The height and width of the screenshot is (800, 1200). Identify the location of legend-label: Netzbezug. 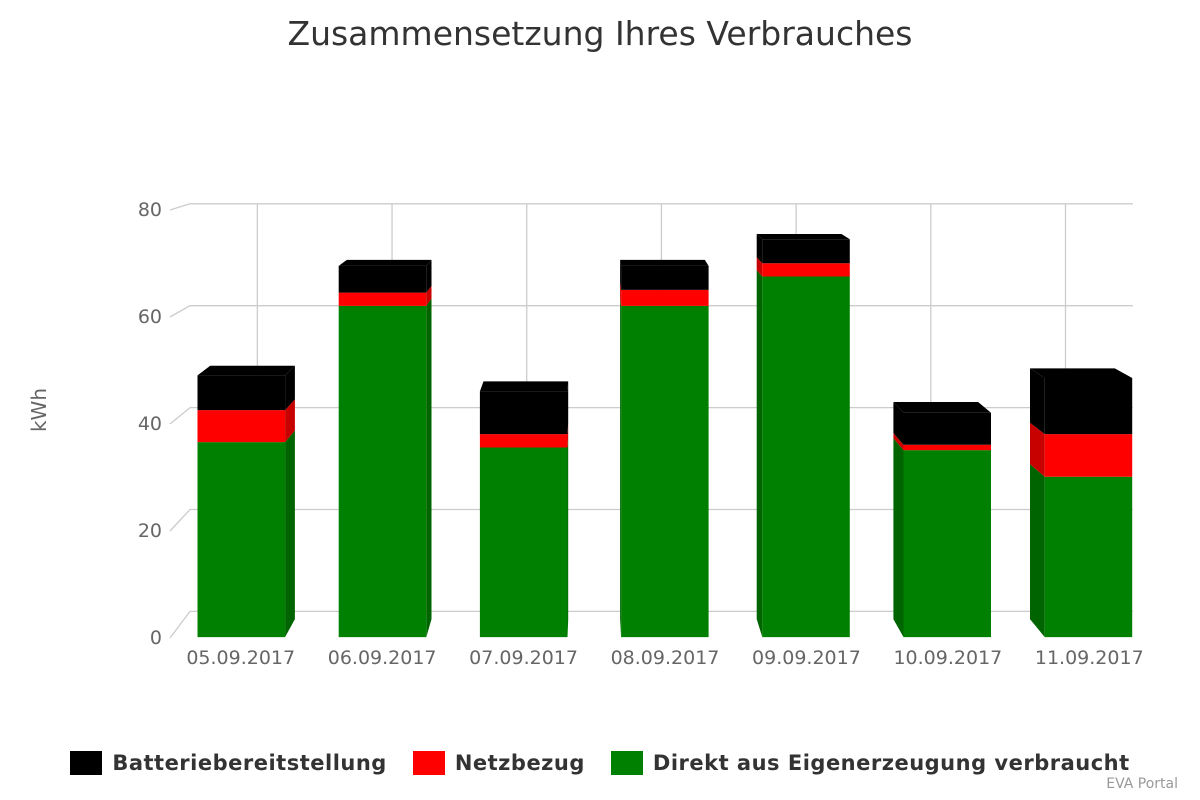
(519, 763).